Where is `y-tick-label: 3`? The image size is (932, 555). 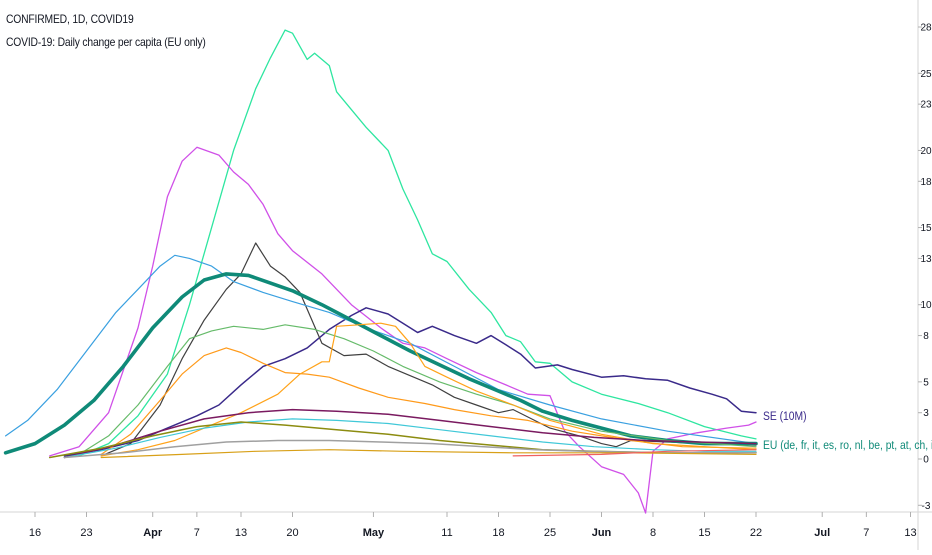
y-tick-label: 3 is located at coordinates (926, 413).